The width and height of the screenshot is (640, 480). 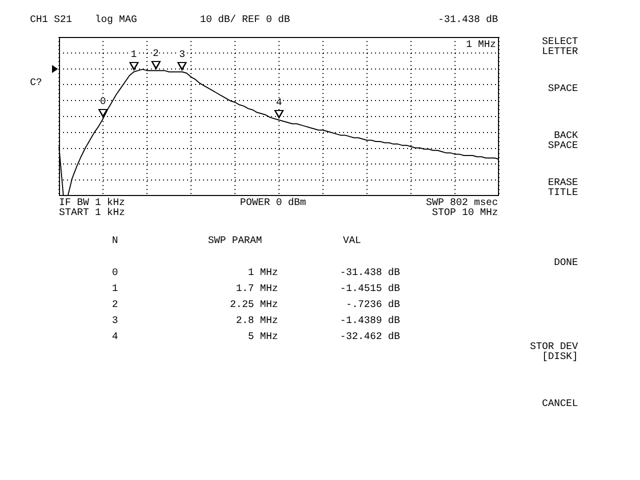 I want to click on text: -32.462 dB, so click(x=370, y=337).